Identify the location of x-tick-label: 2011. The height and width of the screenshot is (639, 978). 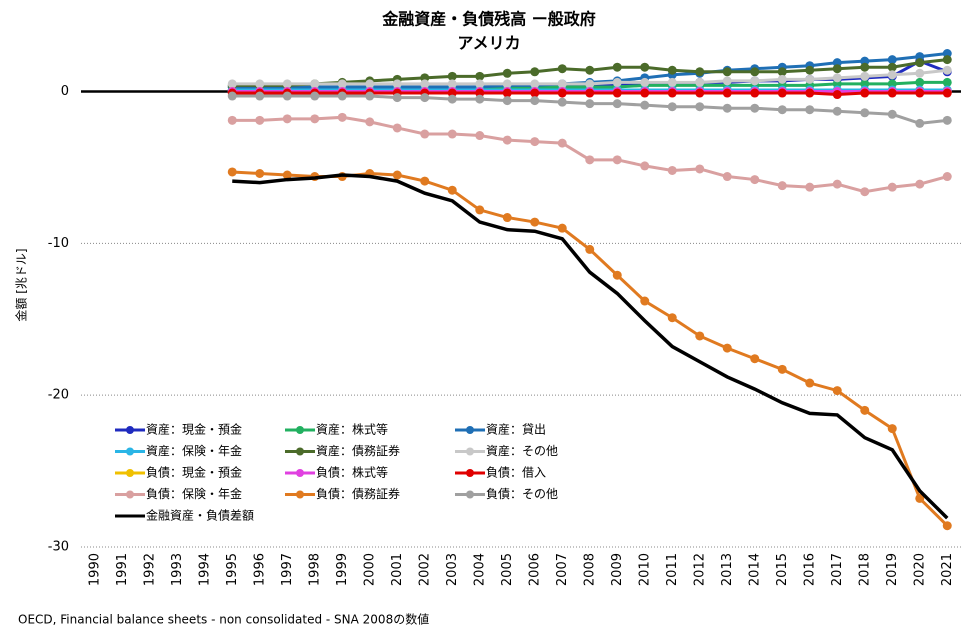
(672, 569).